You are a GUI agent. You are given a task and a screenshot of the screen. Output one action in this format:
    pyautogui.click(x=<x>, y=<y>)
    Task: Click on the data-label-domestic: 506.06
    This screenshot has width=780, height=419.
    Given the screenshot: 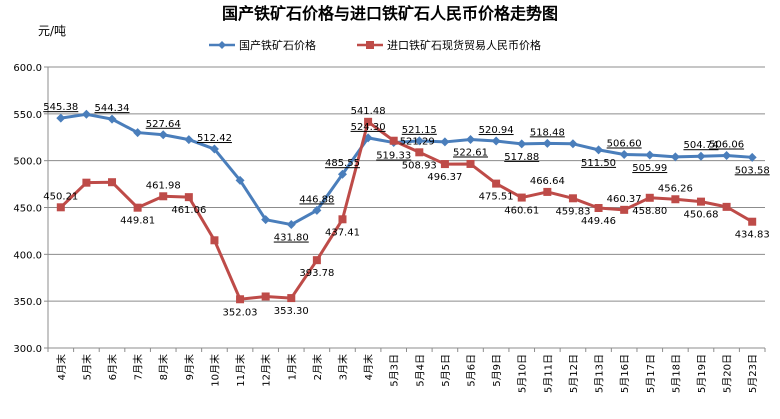 What is the action you would take?
    pyautogui.click(x=726, y=145)
    